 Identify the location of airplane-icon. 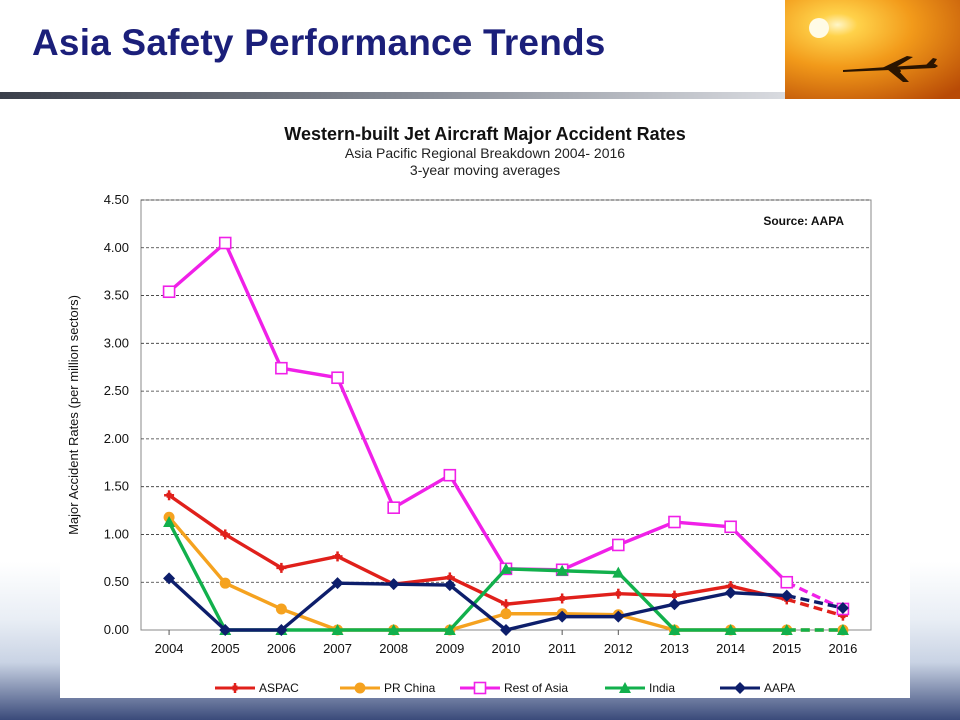
(890, 69).